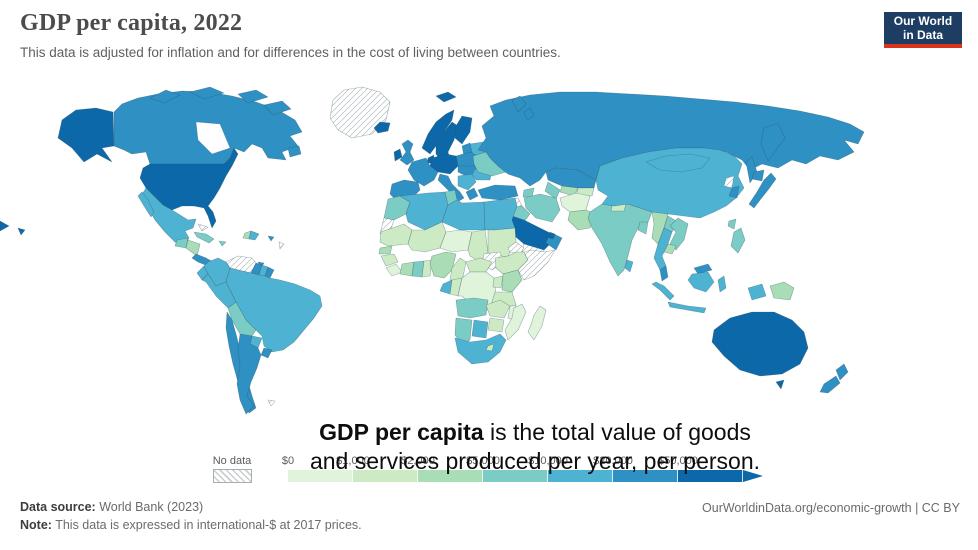 This screenshot has height=550, width=978. What do you see at coordinates (407, 152) in the screenshot?
I see `country-uk` at bounding box center [407, 152].